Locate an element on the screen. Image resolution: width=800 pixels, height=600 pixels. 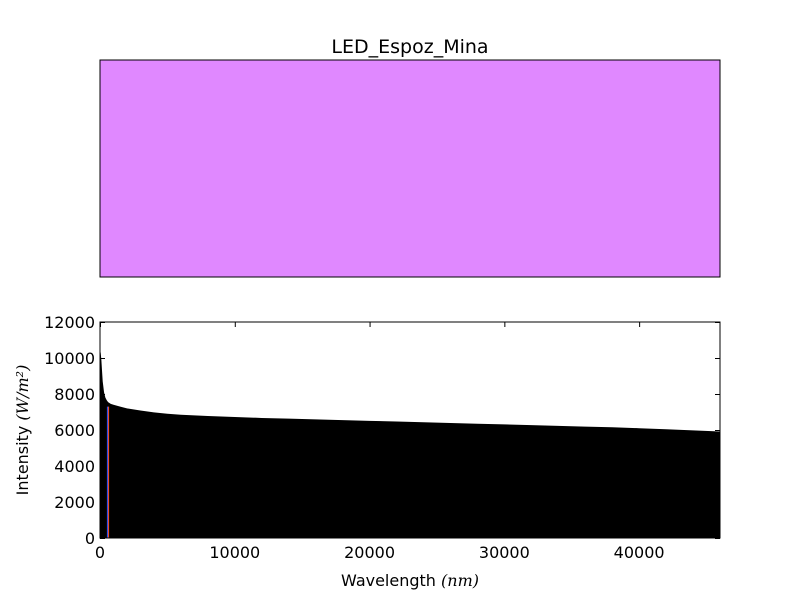
emission-lines-layer is located at coordinates (108, 472).